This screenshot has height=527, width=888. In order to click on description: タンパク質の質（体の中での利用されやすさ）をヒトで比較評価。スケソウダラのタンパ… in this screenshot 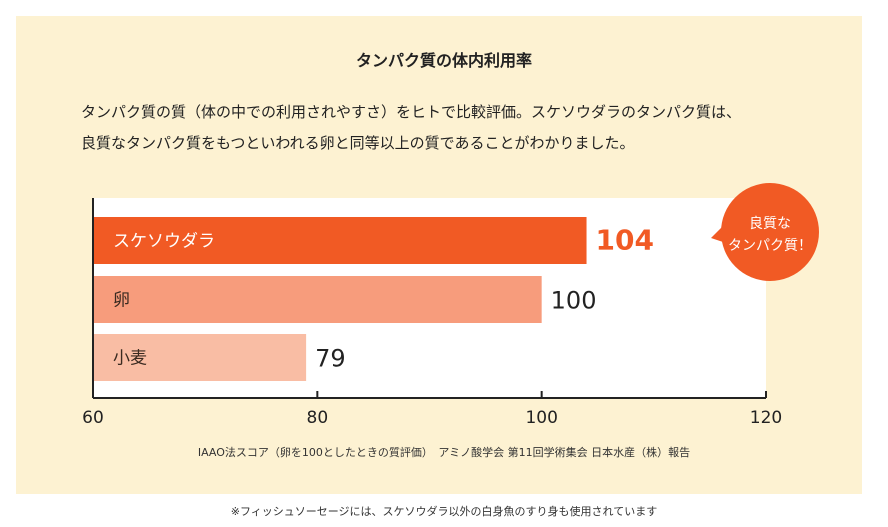, I will do `click(431, 128)`.